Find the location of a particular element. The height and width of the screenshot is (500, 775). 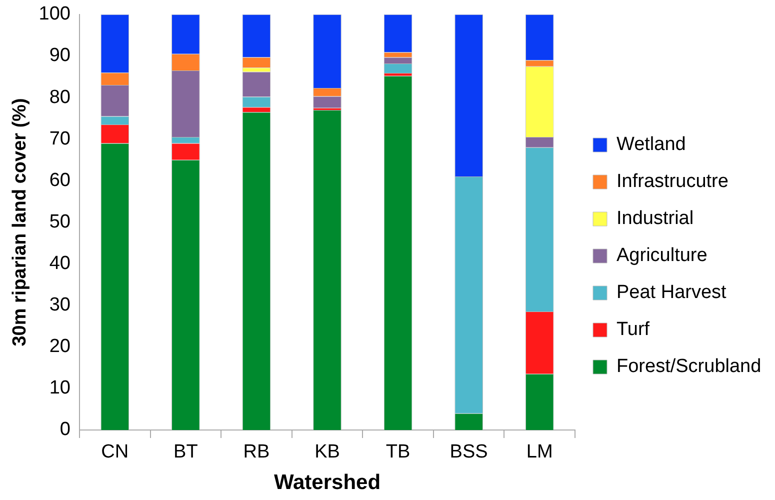

legend-label: Turf is located at coordinates (633, 329).